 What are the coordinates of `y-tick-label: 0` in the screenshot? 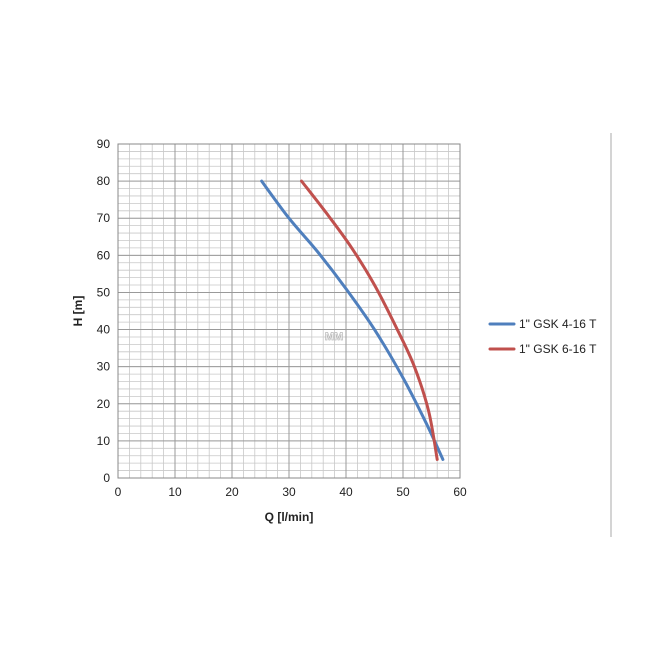 It's located at (106, 478).